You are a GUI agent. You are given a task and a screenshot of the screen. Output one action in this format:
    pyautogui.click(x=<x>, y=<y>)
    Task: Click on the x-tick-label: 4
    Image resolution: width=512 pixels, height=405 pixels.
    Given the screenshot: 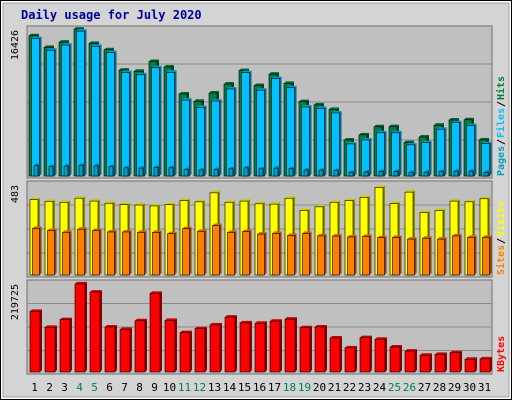 What is the action you would take?
    pyautogui.click(x=79, y=387)
    